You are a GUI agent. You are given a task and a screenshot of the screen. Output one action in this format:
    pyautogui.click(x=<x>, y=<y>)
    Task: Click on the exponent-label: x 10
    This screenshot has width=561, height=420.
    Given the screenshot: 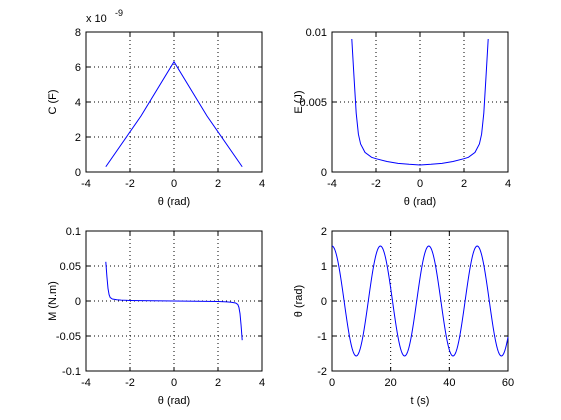 What is the action you would take?
    pyautogui.click(x=96, y=19)
    